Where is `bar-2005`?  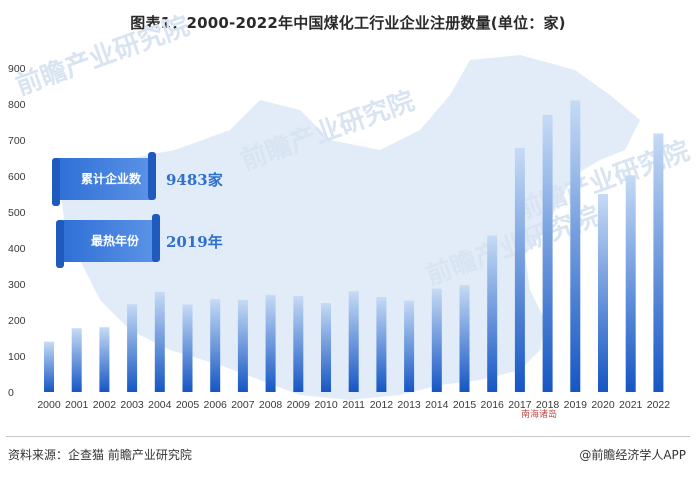
bar-2005 is located at coordinates (187, 348).